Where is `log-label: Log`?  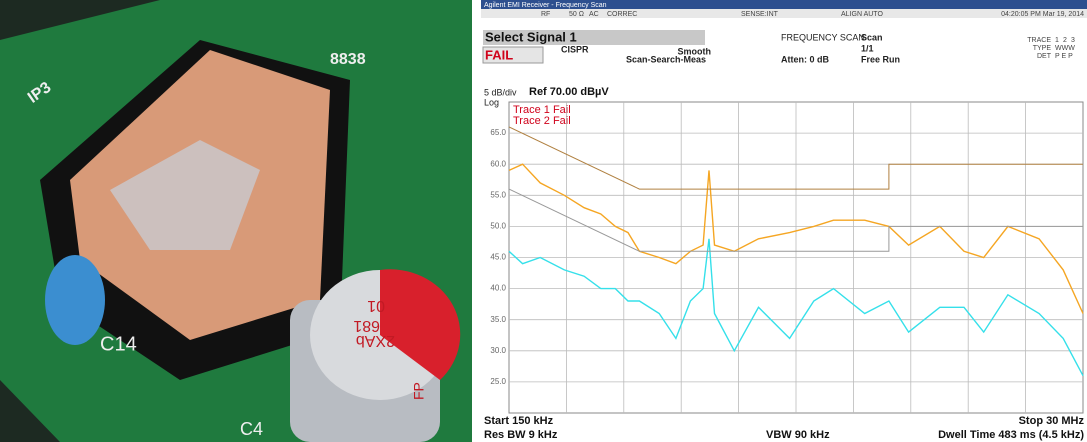
log-label: Log is located at coordinates (491, 102).